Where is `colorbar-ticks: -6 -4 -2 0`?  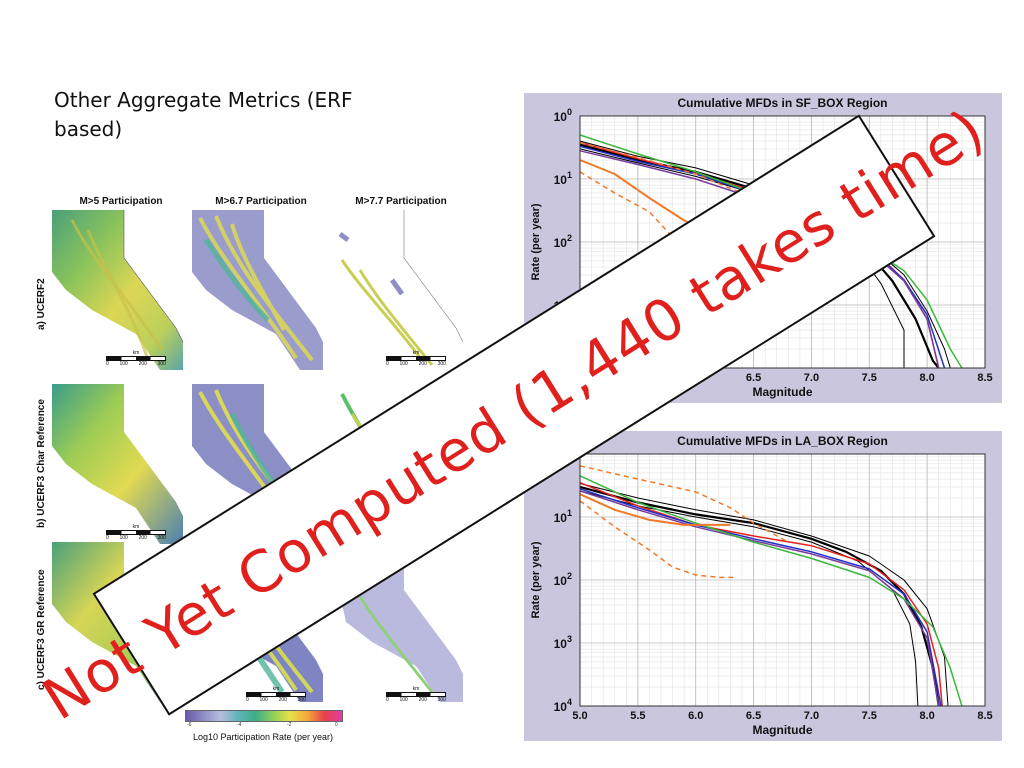
colorbar-ticks: -6 -4 -2 0 is located at coordinates (262, 725).